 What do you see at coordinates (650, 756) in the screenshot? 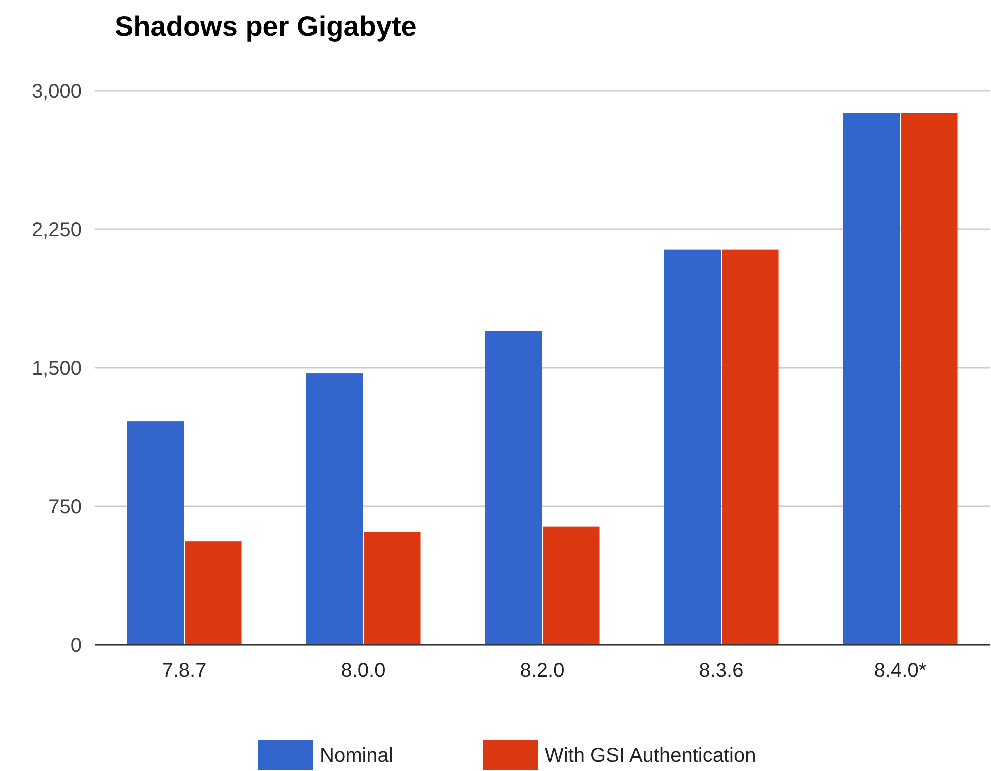
I see `legend-label: With GSI Authentication` at bounding box center [650, 756].